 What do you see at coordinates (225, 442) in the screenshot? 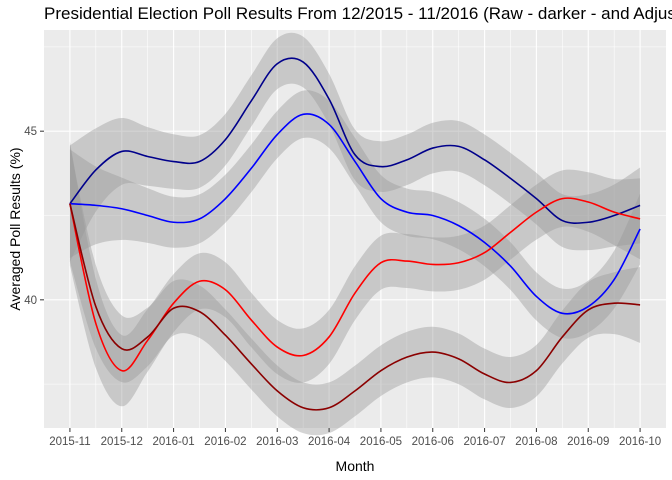
I see `x-tick-label: 2016-02` at bounding box center [225, 442].